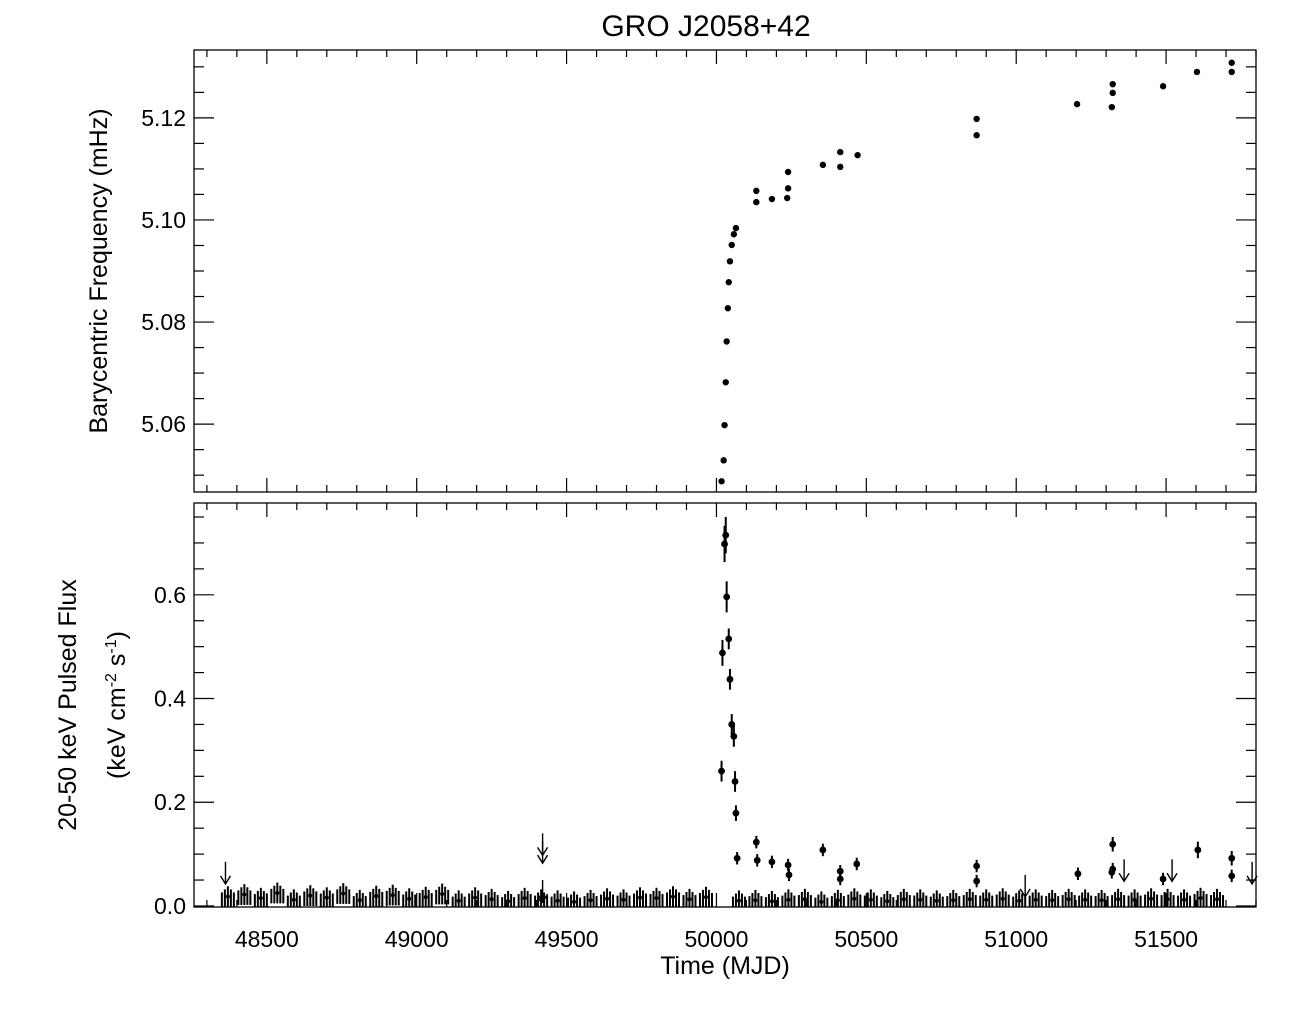 The height and width of the screenshot is (1013, 1296). Describe the element at coordinates (163, 322) in the screenshot. I see `y-tick-label: 5.08` at that location.